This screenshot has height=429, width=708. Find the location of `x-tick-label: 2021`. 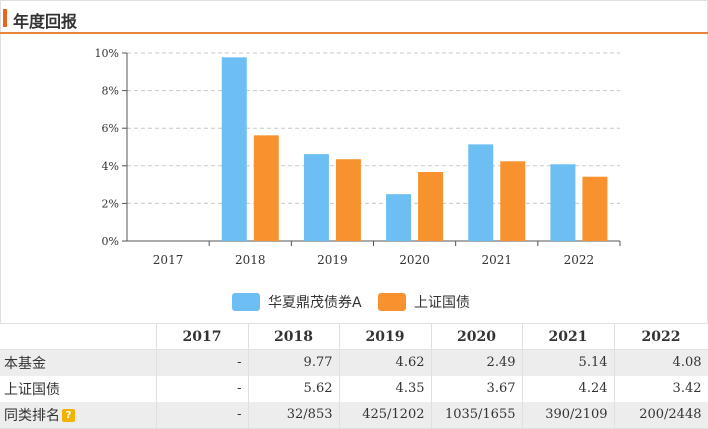

x-tick-label: 2021 is located at coordinates (496, 260).